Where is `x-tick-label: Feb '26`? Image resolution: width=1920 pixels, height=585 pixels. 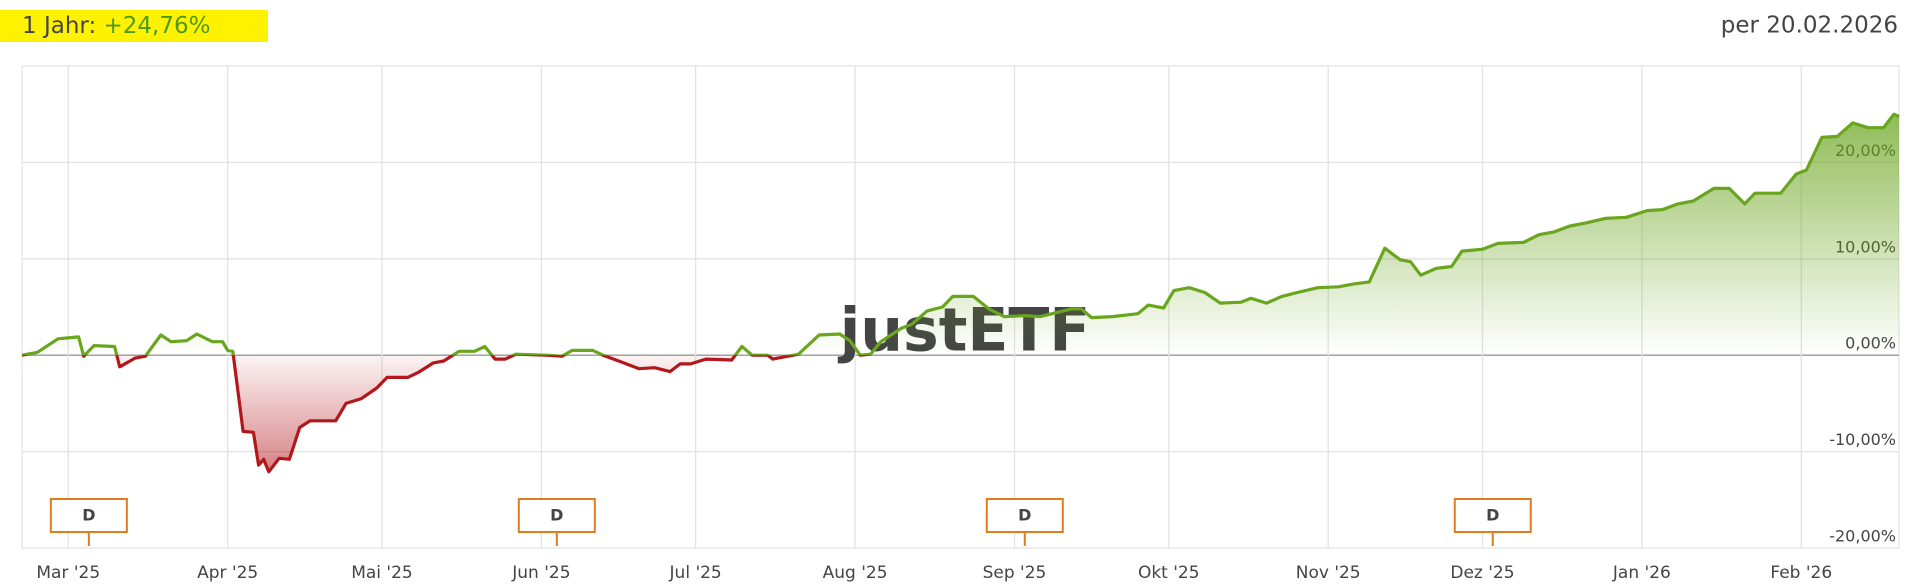
x-tick-label: Feb '26 is located at coordinates (1801, 573).